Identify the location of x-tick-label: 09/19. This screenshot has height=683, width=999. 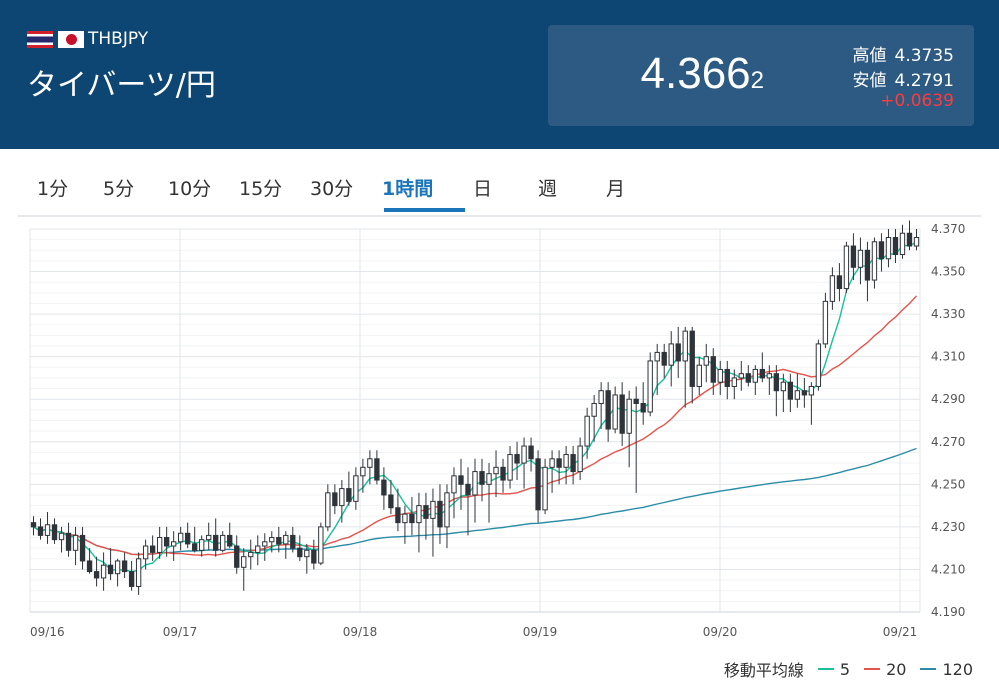
(540, 632).